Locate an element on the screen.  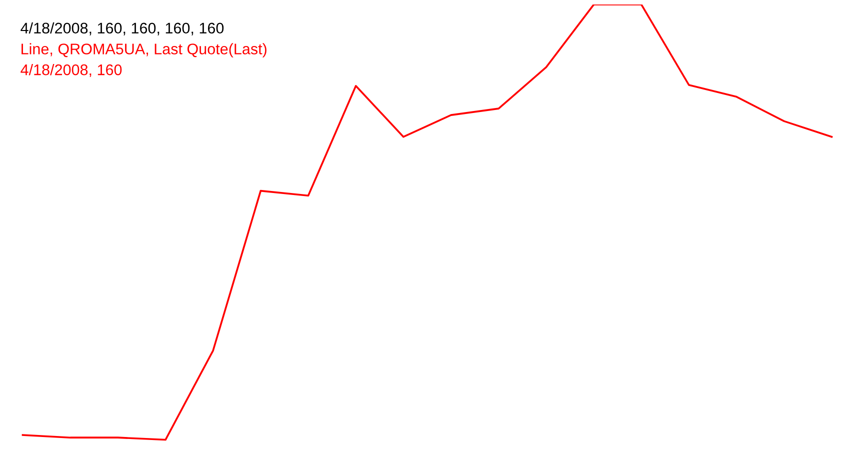
annotation: Line, QROMA5UA, Last Quote(Last) is located at coordinates (144, 50).